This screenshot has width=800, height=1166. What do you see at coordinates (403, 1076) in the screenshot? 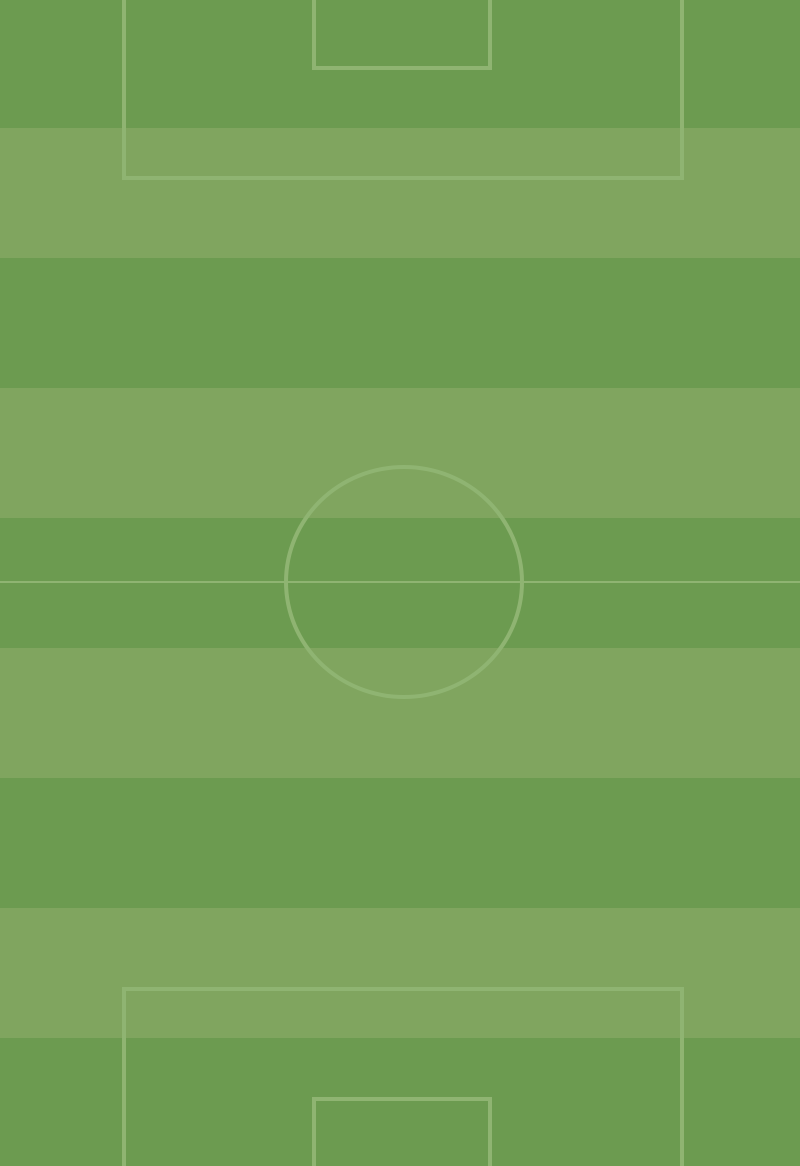
I see `bottom-penalty-area` at bounding box center [403, 1076].